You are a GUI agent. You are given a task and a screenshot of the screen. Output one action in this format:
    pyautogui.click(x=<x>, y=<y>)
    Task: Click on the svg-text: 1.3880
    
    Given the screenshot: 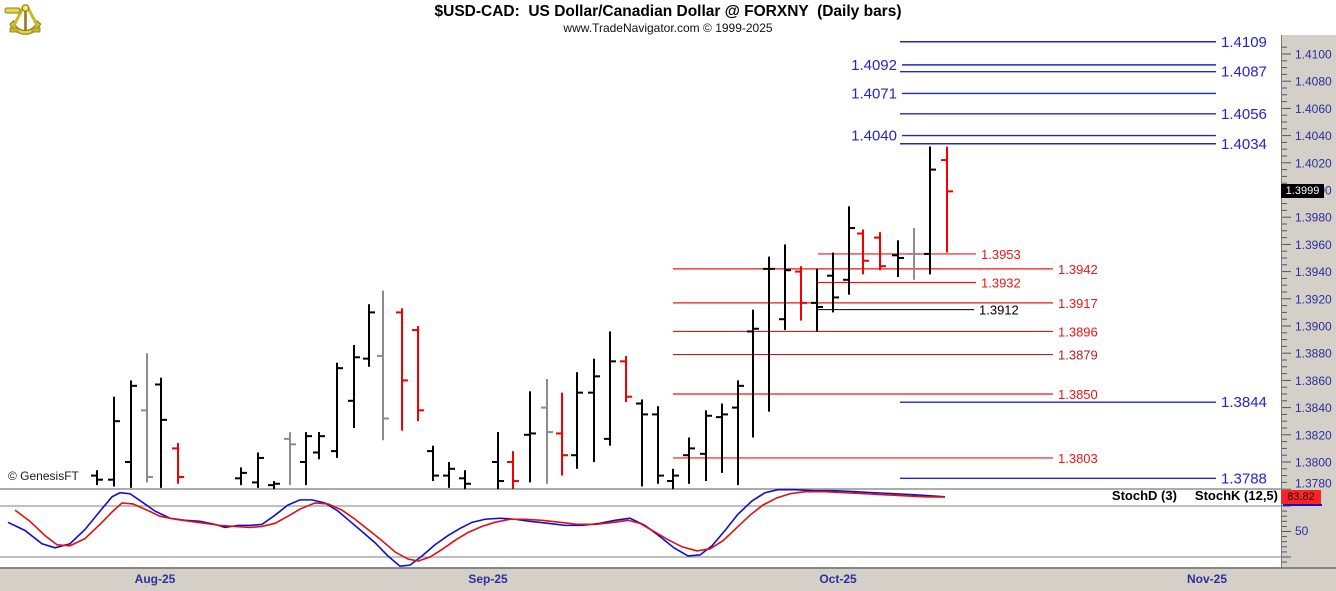 What is the action you would take?
    pyautogui.click(x=1313, y=354)
    